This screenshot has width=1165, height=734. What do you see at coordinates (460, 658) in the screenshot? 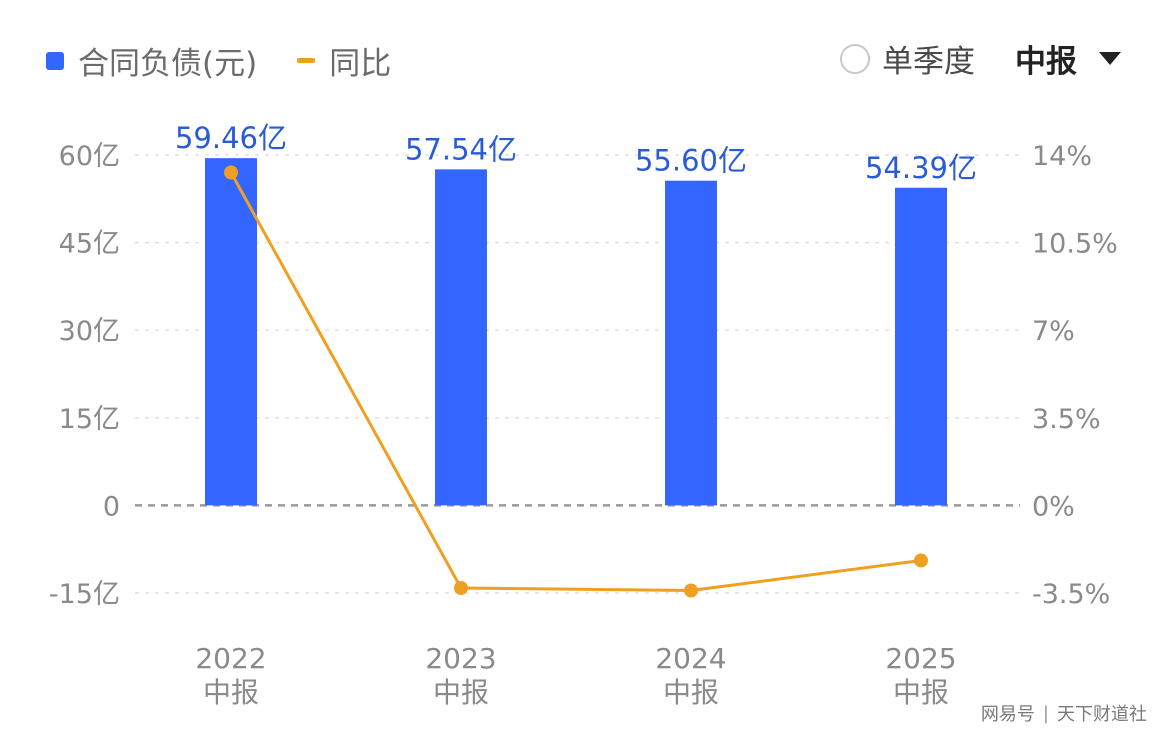
I see `x-axis-tick-label-year: 2023` at bounding box center [460, 658].